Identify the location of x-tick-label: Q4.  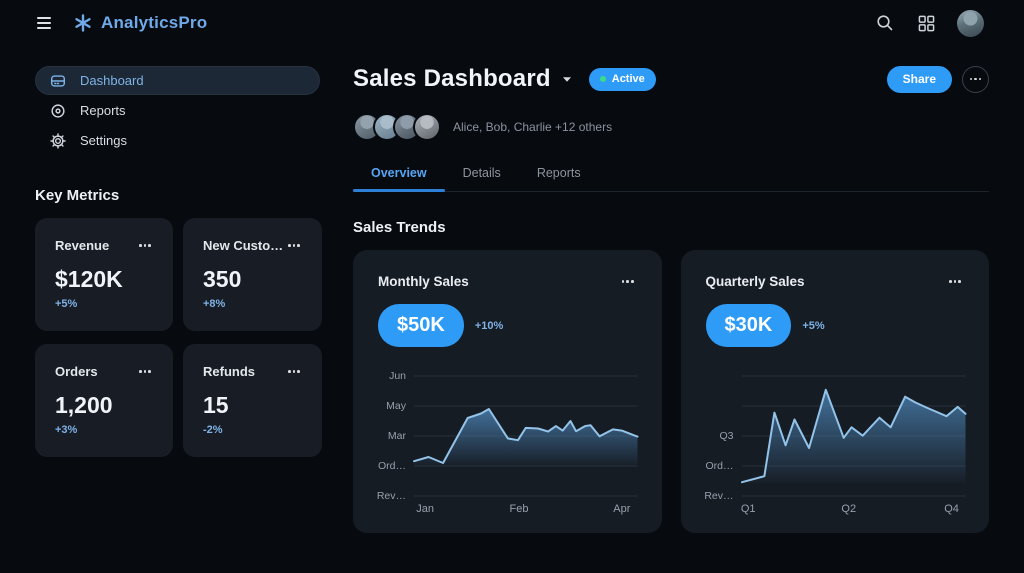
(951, 509).